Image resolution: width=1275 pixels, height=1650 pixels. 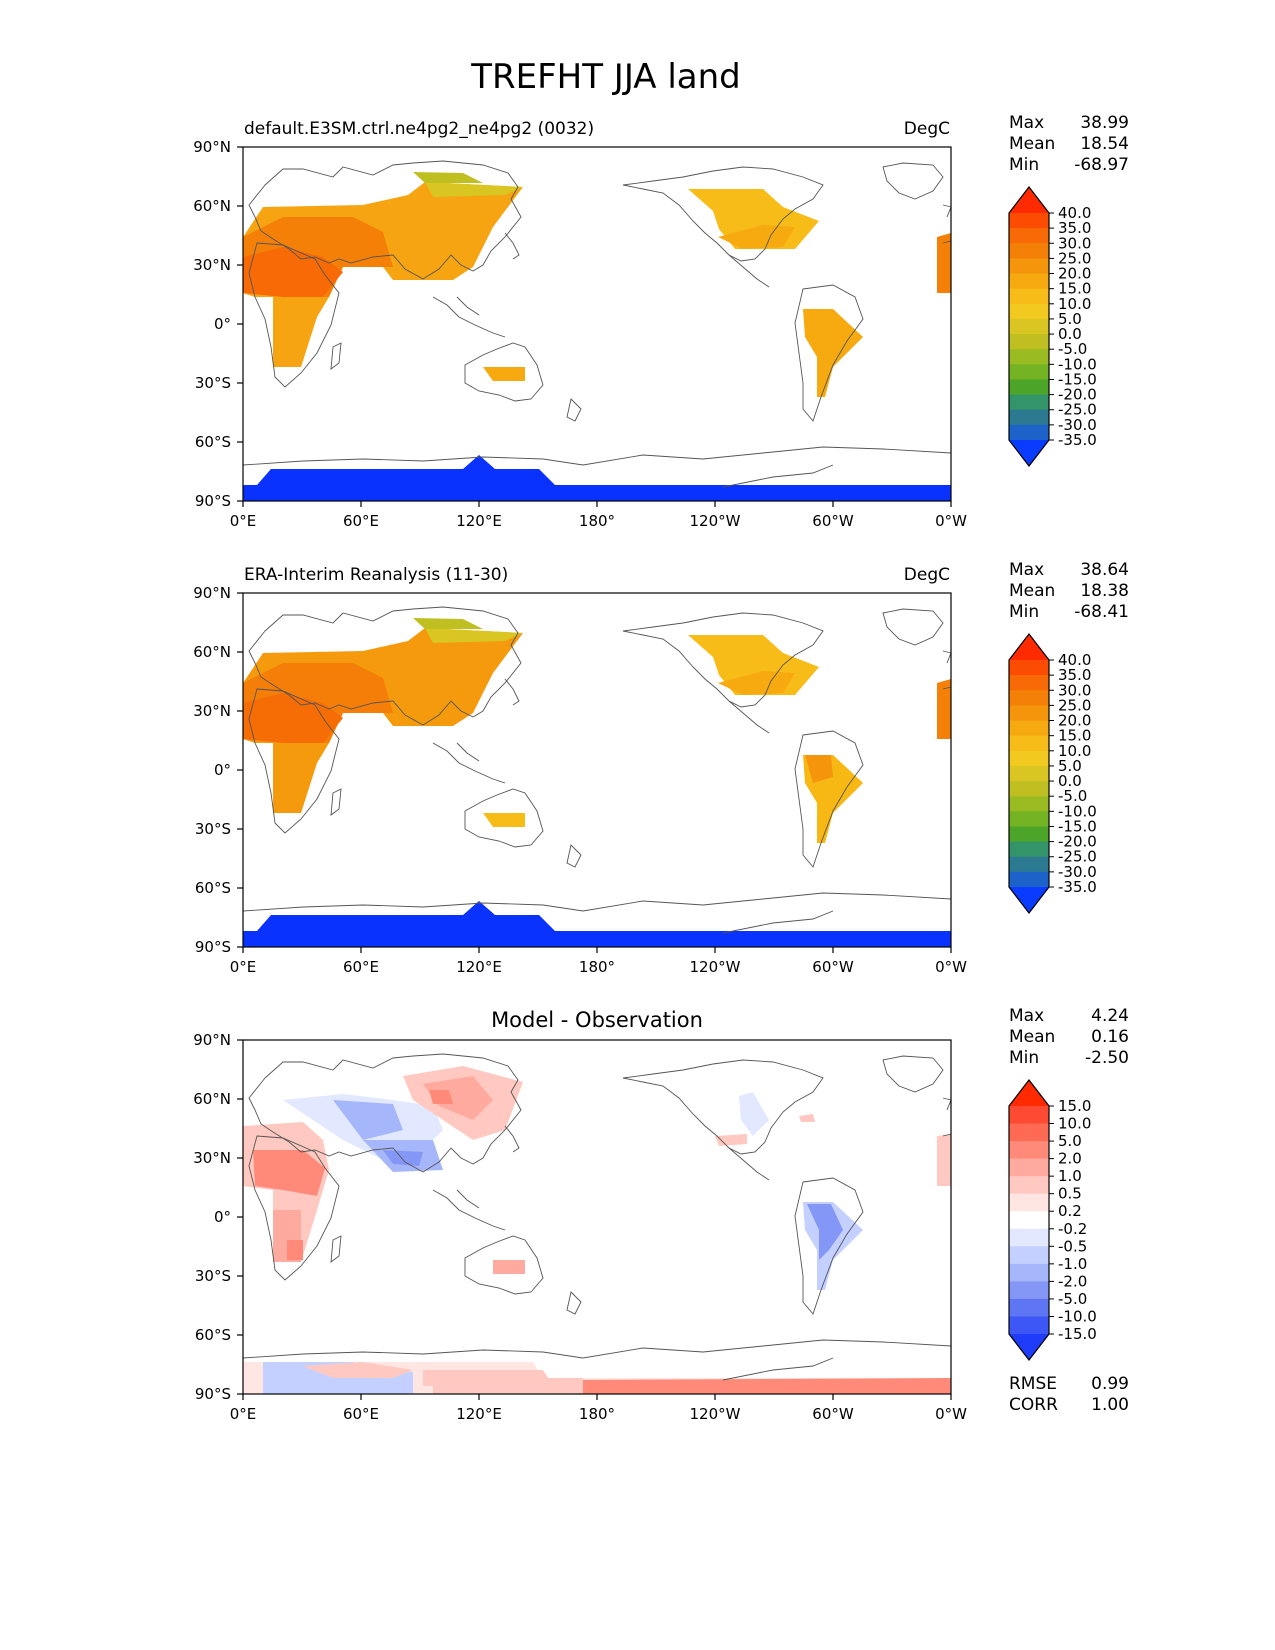 I want to click on colorbar-label: 1.0, so click(x=1070, y=1176).